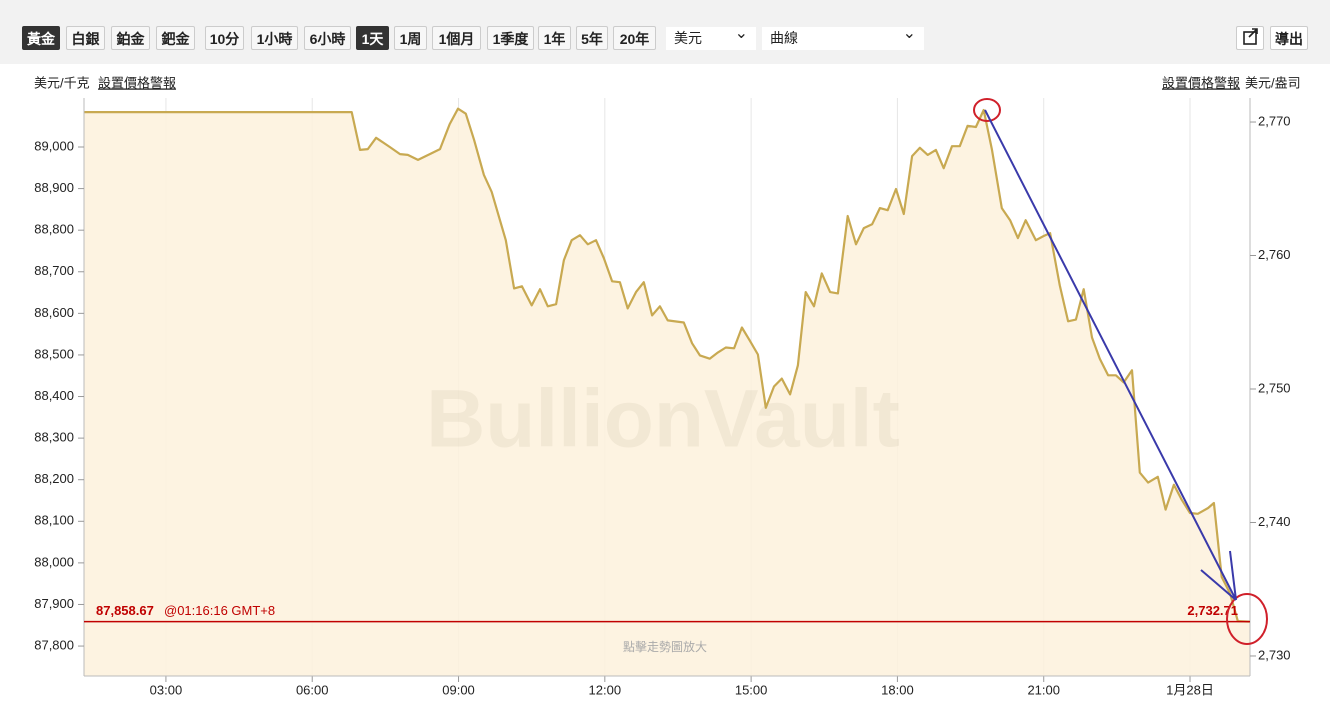 This screenshot has width=1330, height=707. What do you see at coordinates (219, 610) in the screenshot?
I see `last-price-time: @01:16:16 GMT+8` at bounding box center [219, 610].